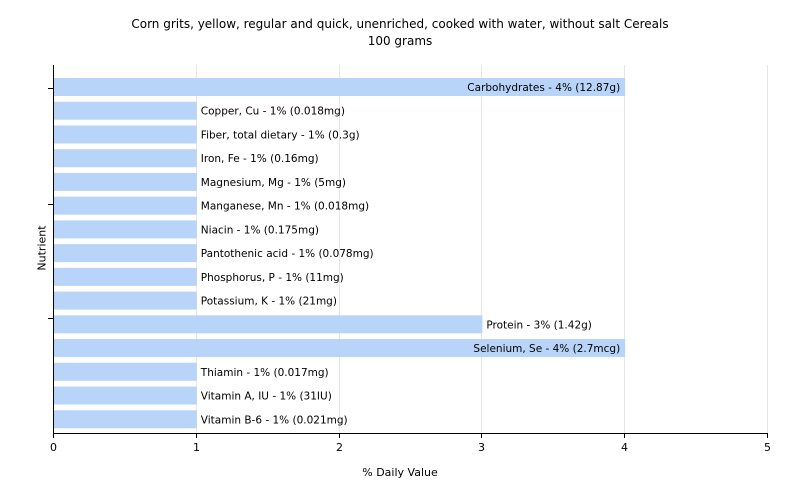  Describe the element at coordinates (285, 207) in the screenshot. I see `bar-label: Manganese, Mn - 1% (0.018mg)` at that location.